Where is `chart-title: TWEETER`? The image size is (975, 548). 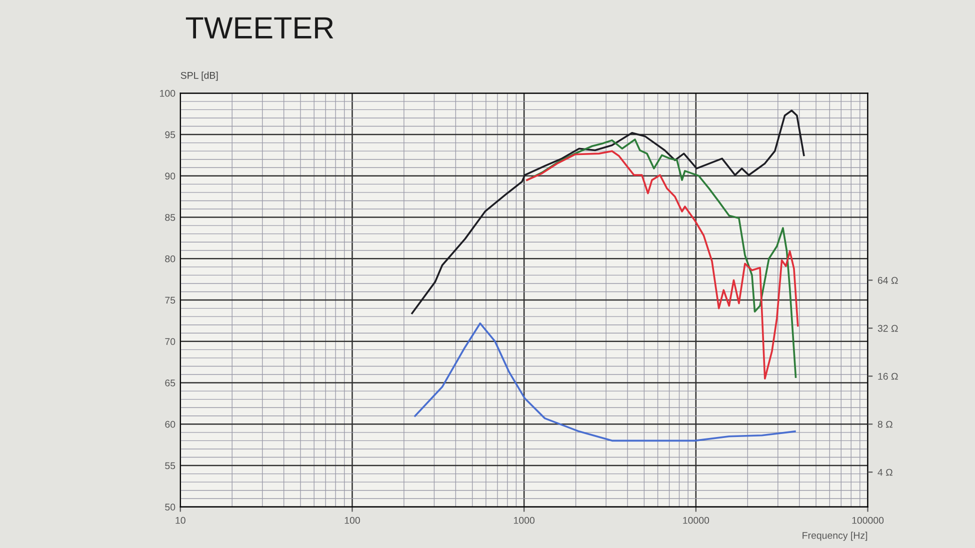
chart-title: TWEETER is located at coordinates (260, 27).